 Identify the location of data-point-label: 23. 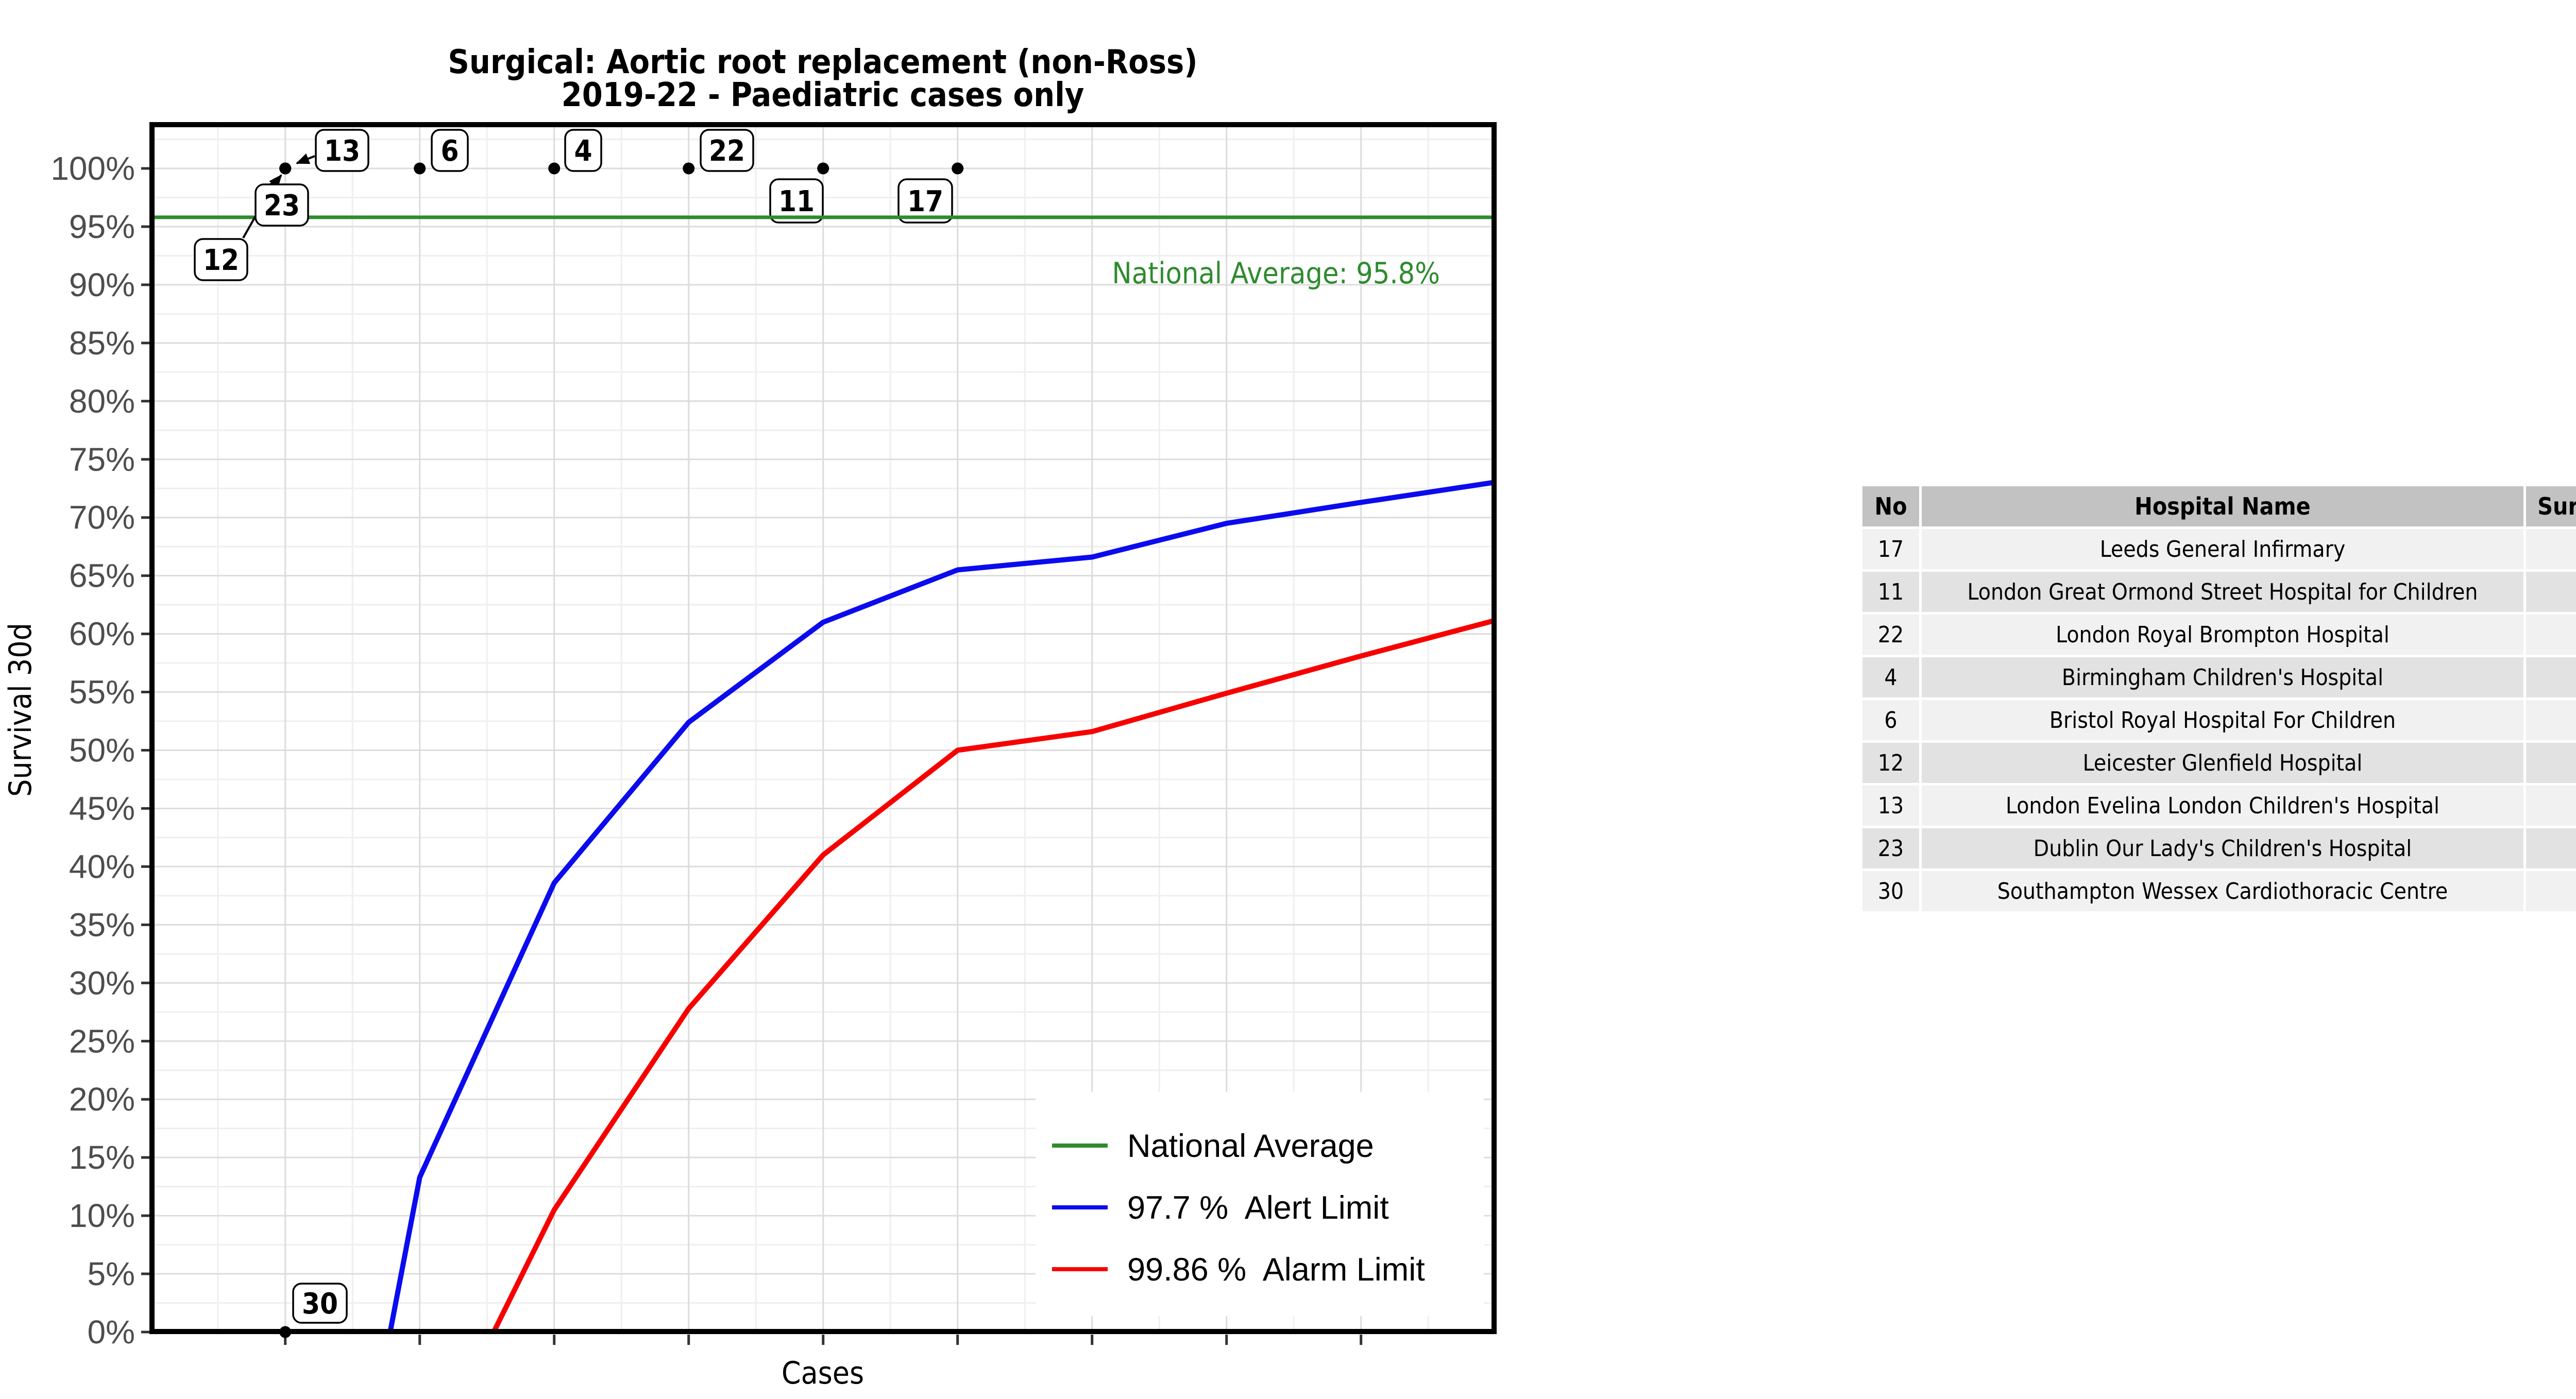
(282, 200).